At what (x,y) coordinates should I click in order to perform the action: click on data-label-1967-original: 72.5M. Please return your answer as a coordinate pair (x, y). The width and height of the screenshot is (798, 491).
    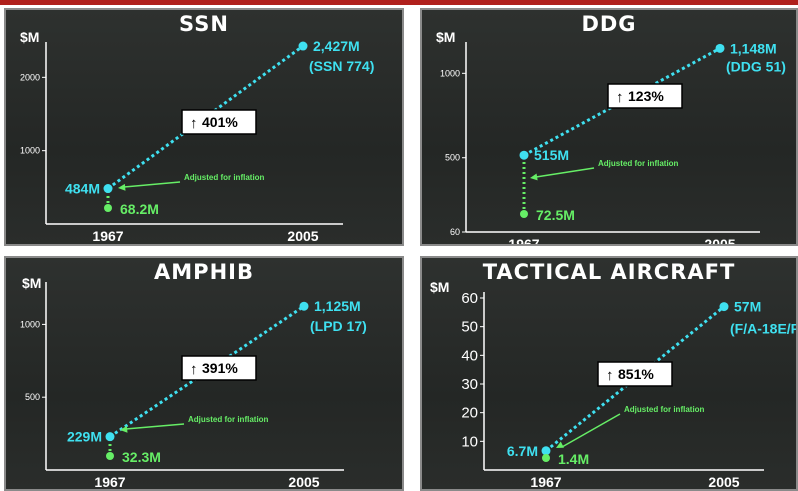
    Looking at the image, I should click on (555, 215).